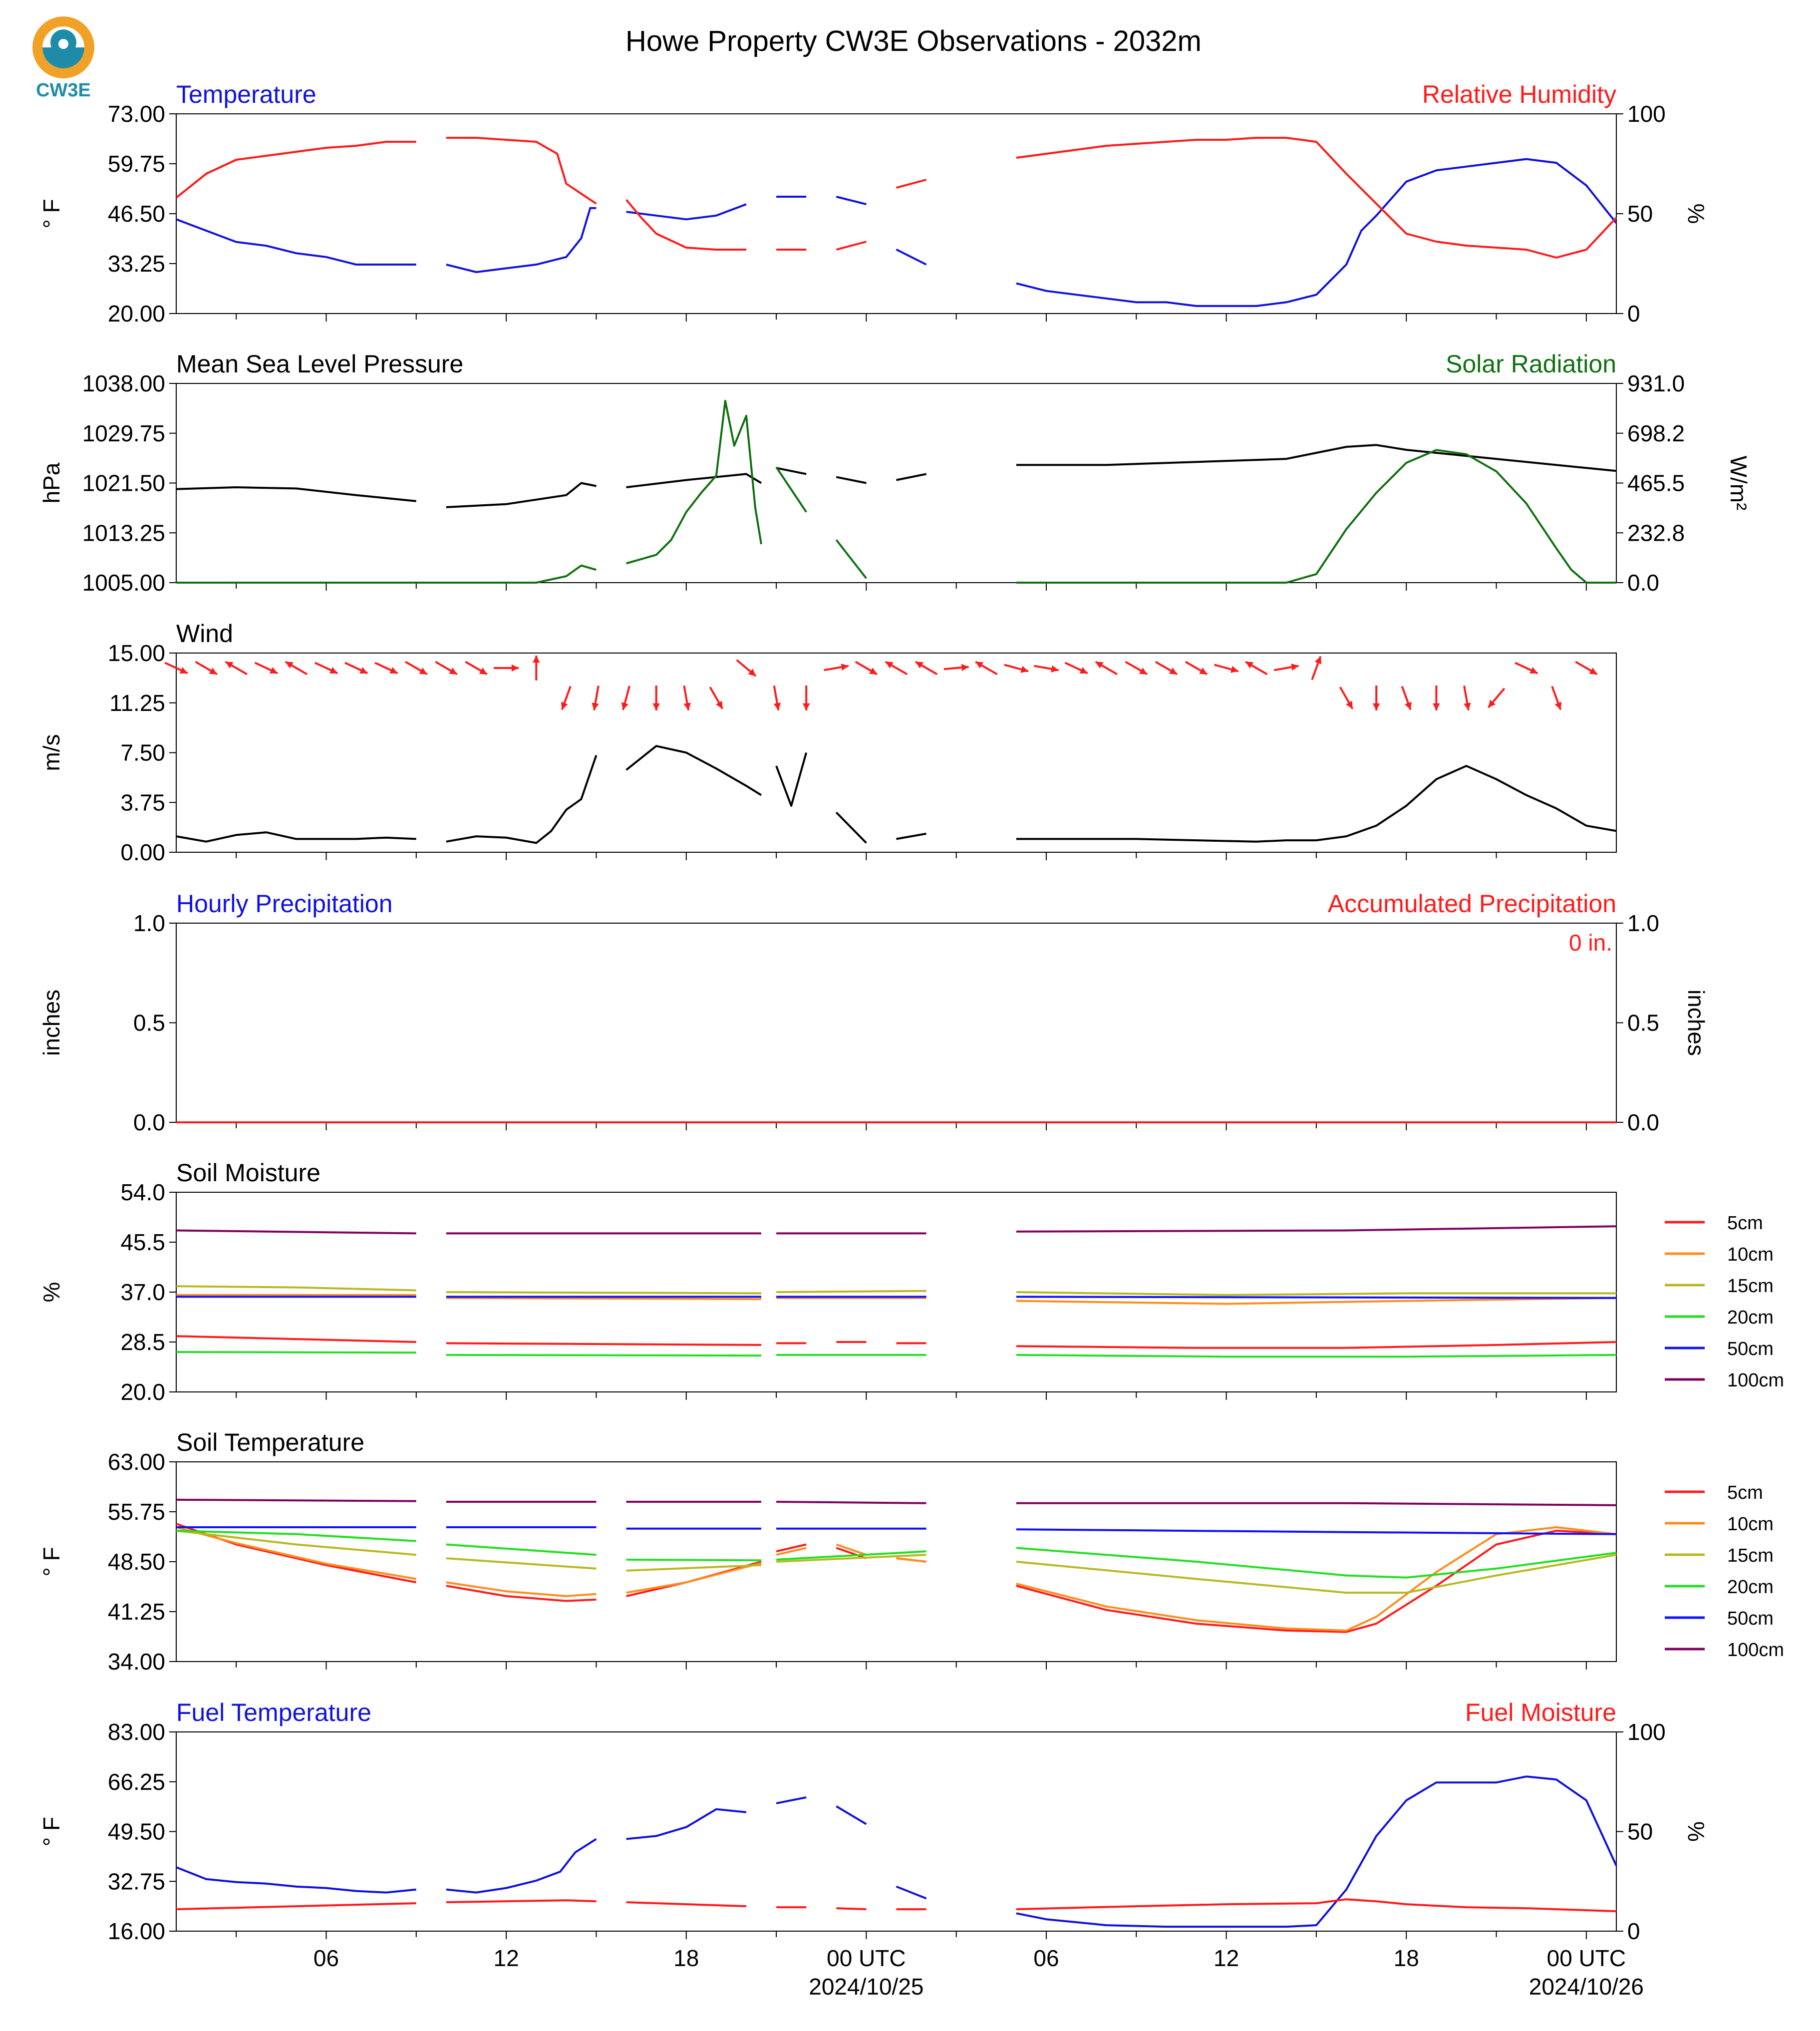 This screenshot has height=2031, width=1820. I want to click on y-tick-label-right: 0.5, so click(1643, 1023).